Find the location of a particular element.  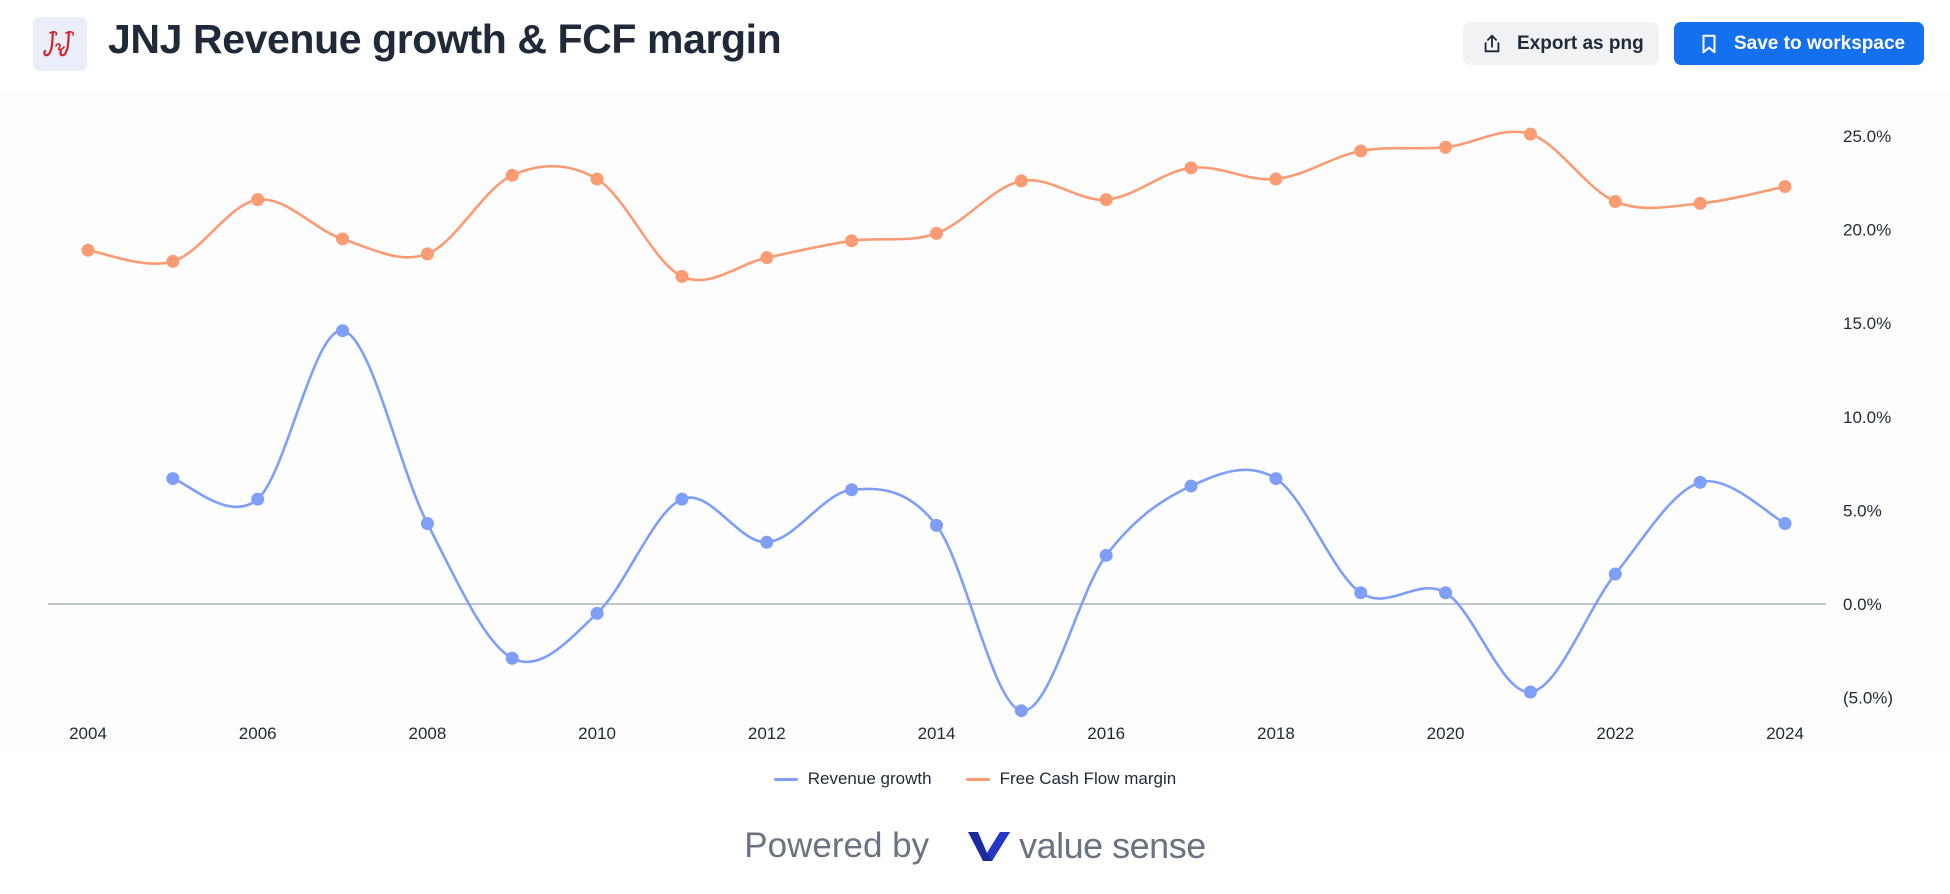

export-png-button: Export as png is located at coordinates (1561, 43).